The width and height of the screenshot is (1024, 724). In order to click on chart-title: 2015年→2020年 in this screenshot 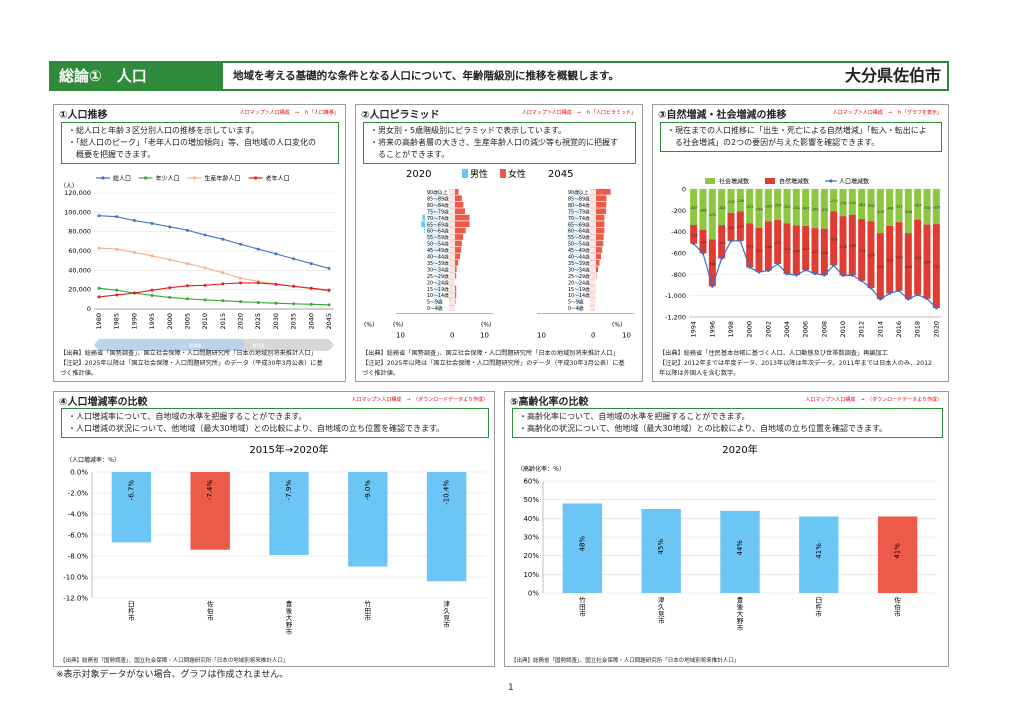, I will do `click(288, 449)`.